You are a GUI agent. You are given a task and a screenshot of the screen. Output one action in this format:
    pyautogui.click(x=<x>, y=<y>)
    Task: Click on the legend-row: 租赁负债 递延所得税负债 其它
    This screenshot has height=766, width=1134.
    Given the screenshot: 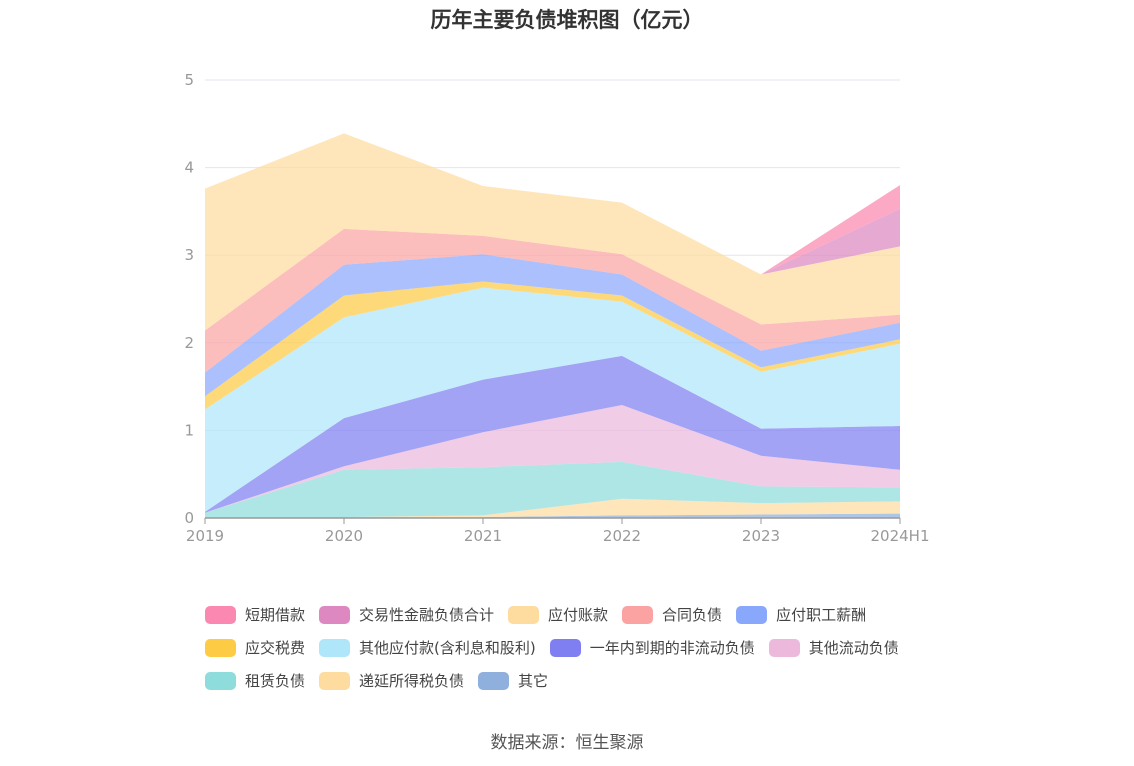 What is the action you would take?
    pyautogui.click(x=585, y=680)
    